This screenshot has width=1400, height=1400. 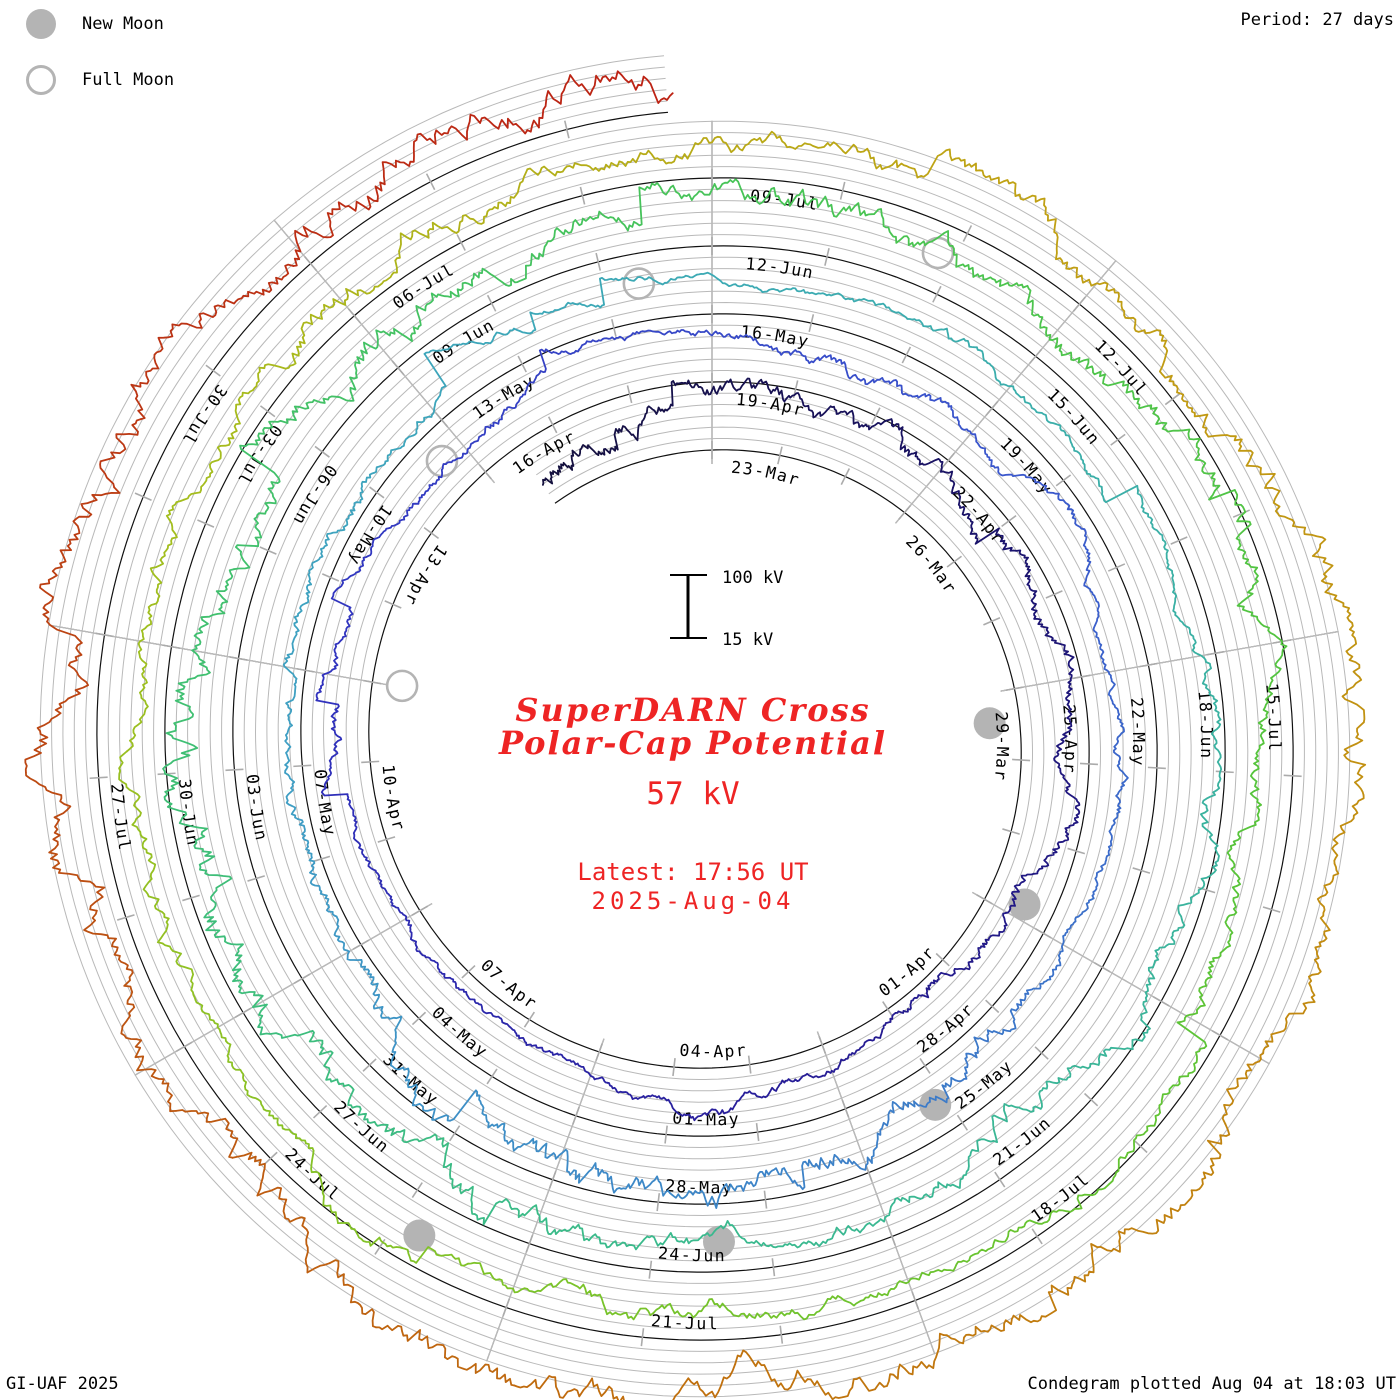 What do you see at coordinates (691, 1254) in the screenshot?
I see `date-label-24-Jun: 24-Jun` at bounding box center [691, 1254].